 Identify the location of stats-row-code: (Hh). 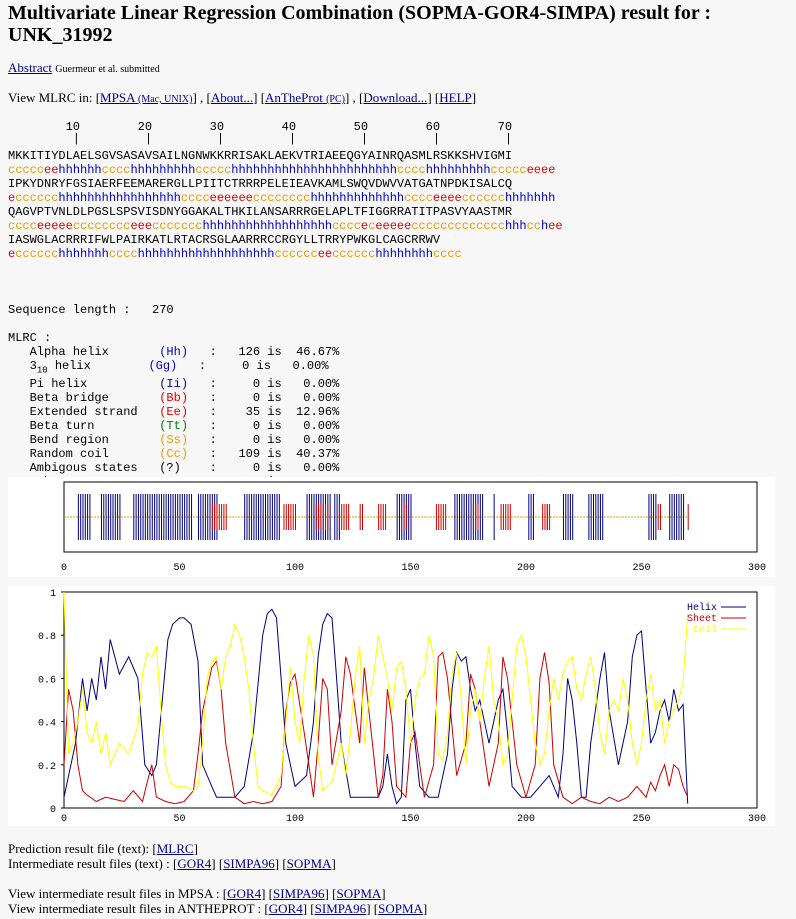
(181, 352).